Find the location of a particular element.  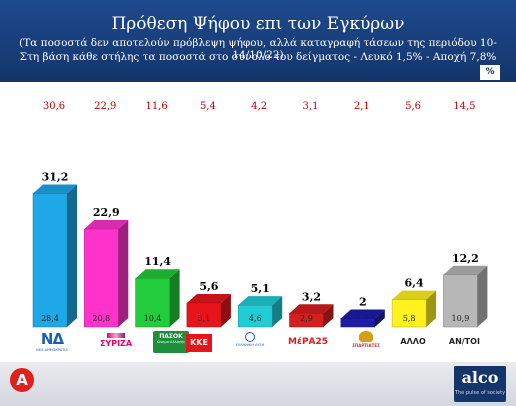

alco-logo-tagline: The pulse of society is located at coordinates (480, 393).